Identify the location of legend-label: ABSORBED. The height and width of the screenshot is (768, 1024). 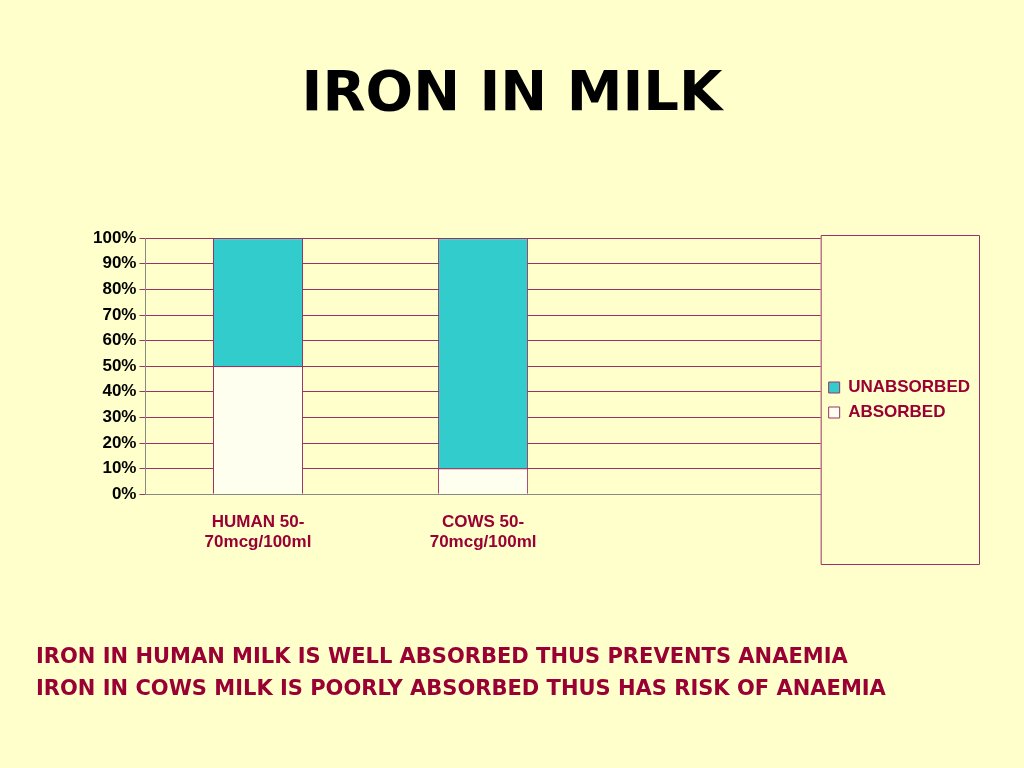
(897, 412).